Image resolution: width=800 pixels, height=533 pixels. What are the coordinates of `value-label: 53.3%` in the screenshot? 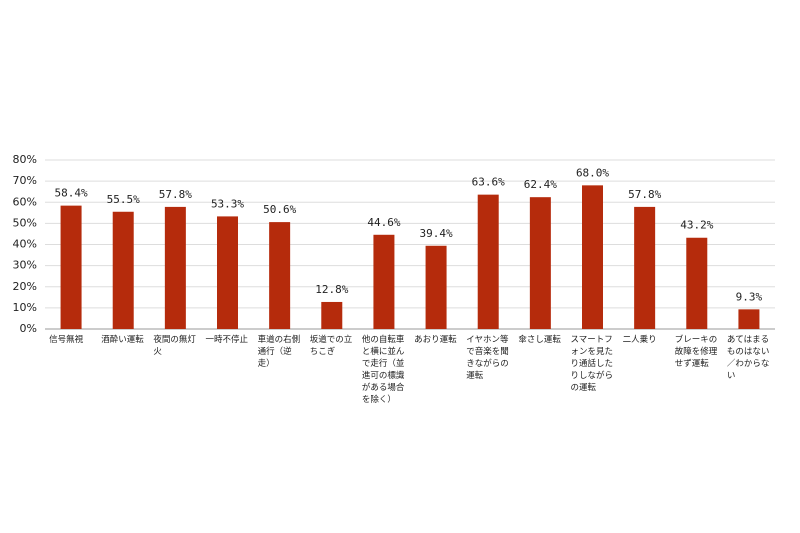 It's located at (227, 203).